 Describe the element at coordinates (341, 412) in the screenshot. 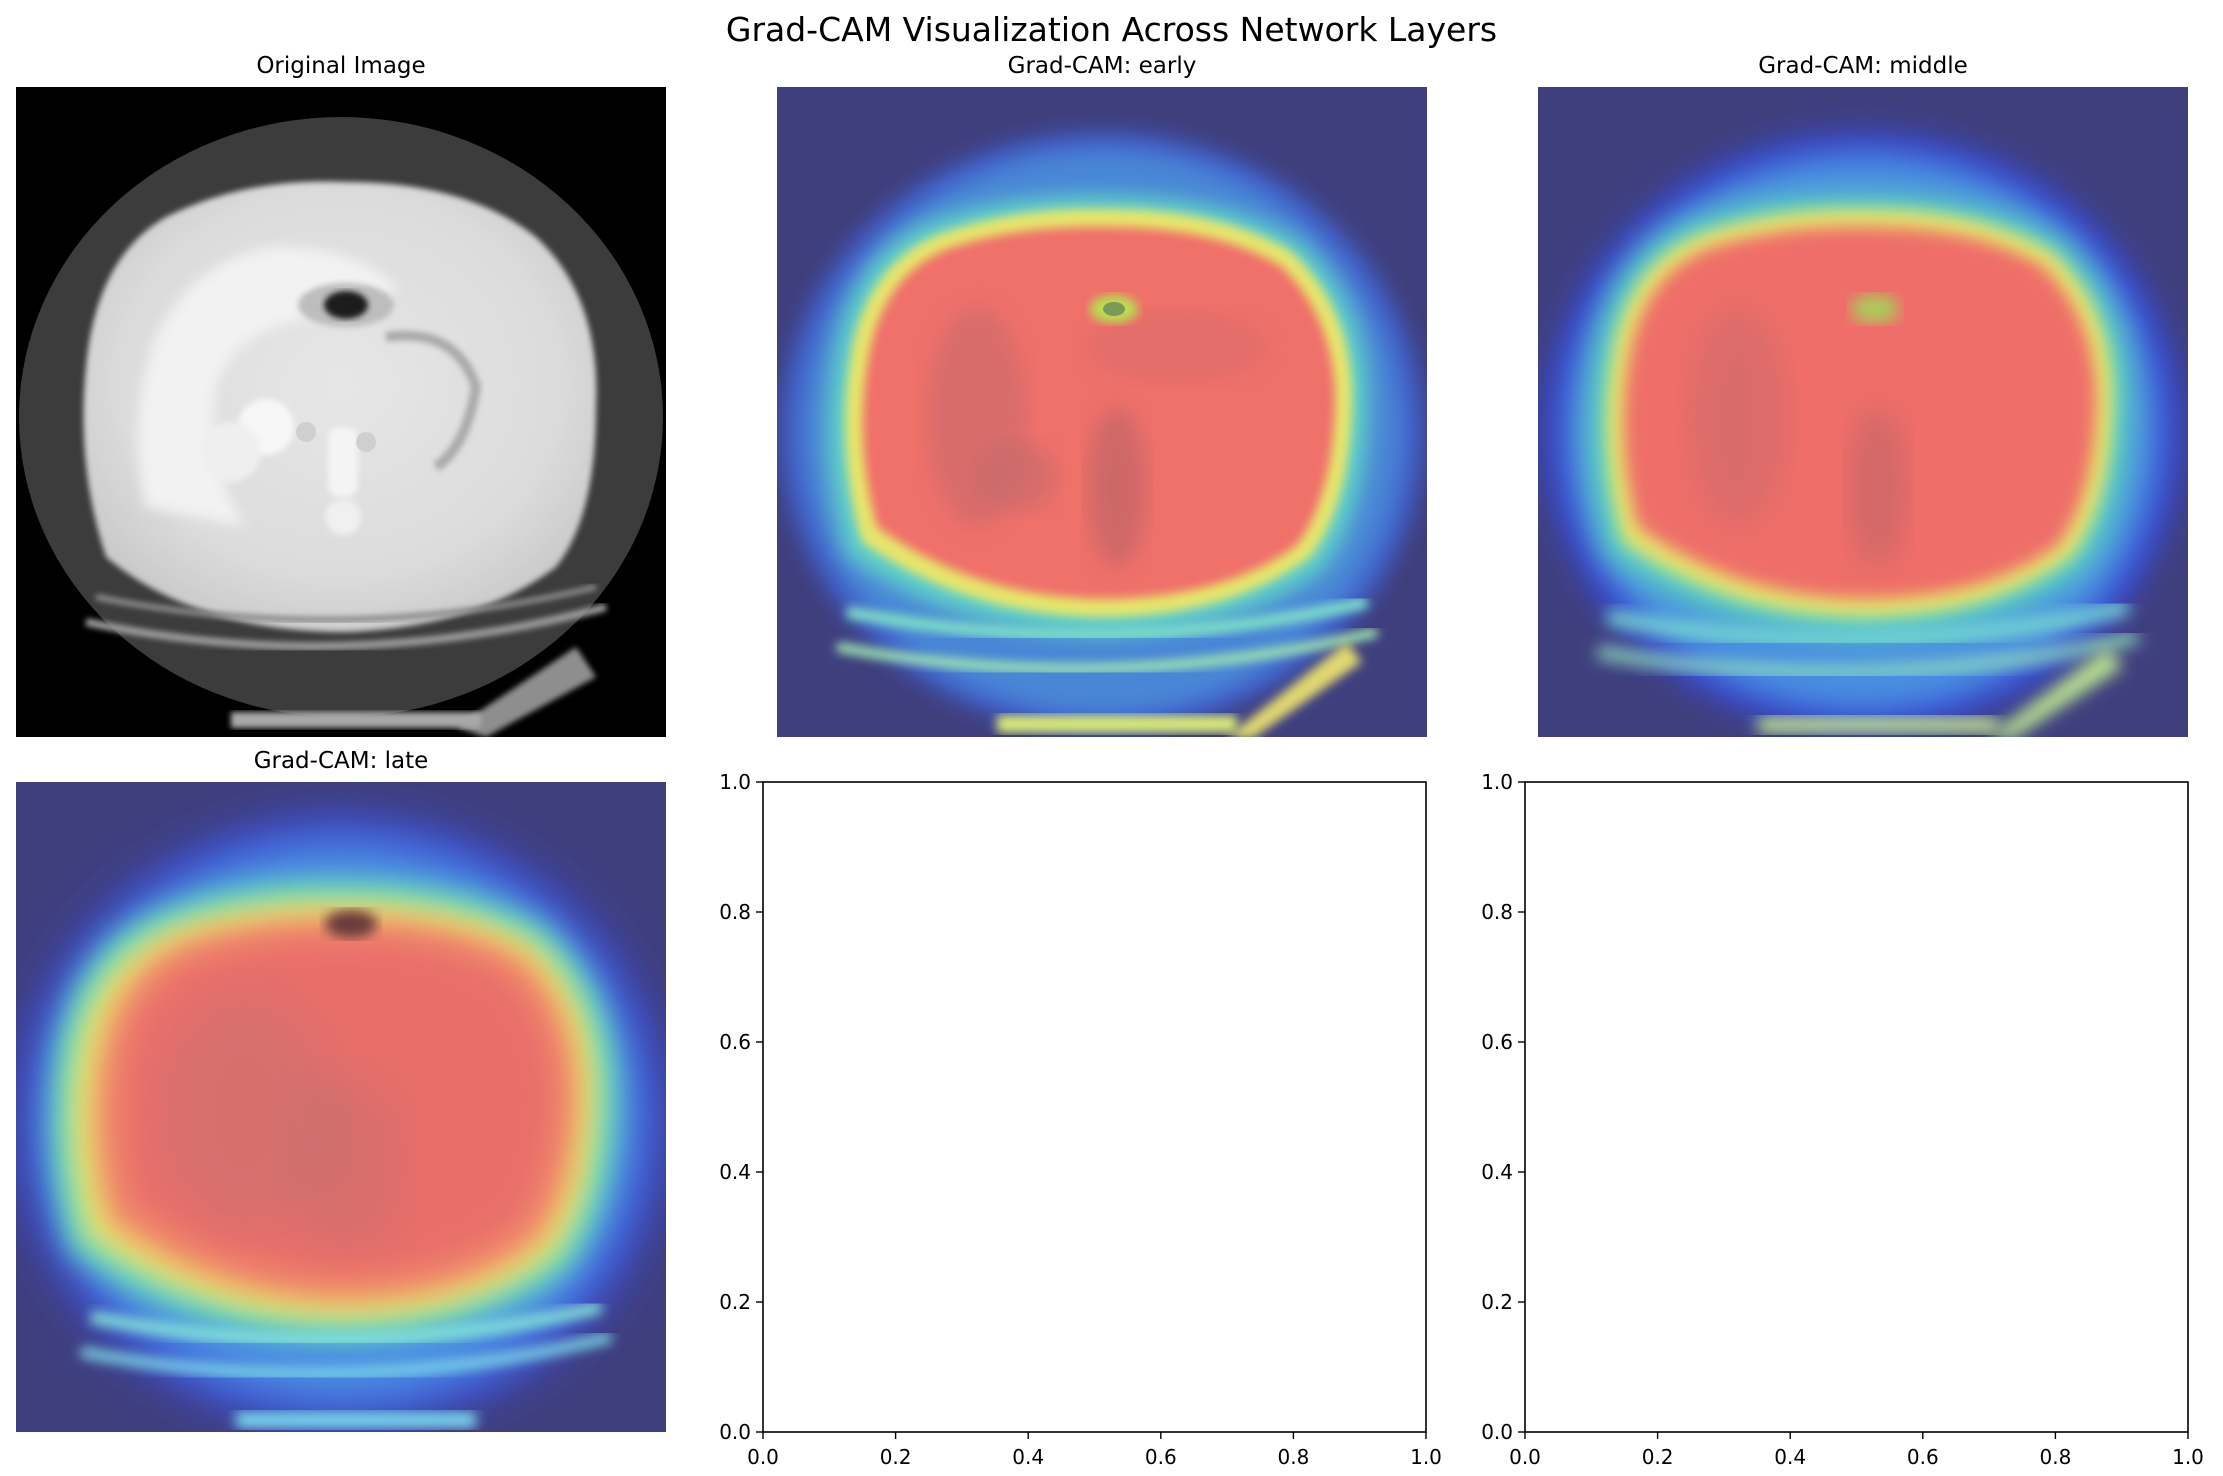

I see `original-ct-image` at that location.